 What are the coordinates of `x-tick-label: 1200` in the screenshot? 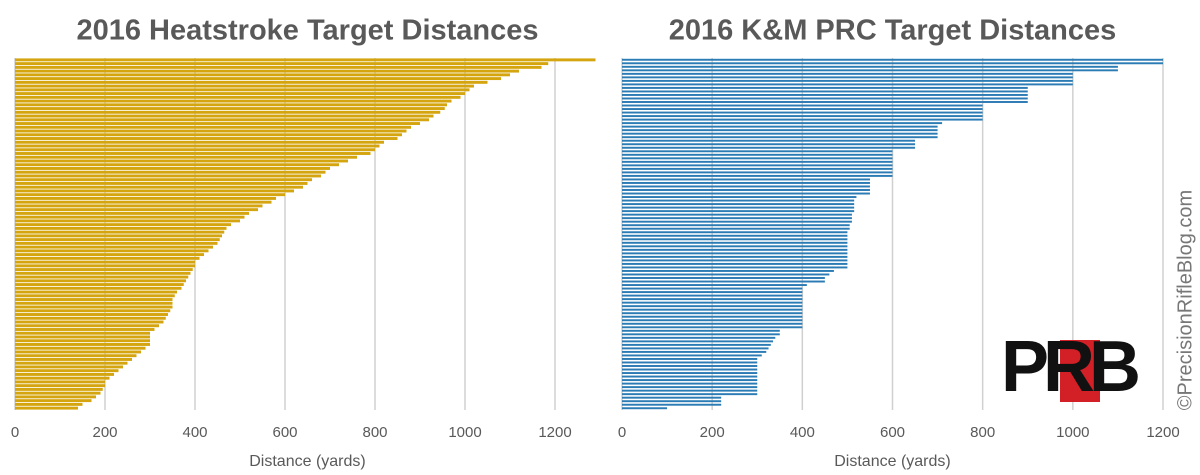 It's located at (554, 432).